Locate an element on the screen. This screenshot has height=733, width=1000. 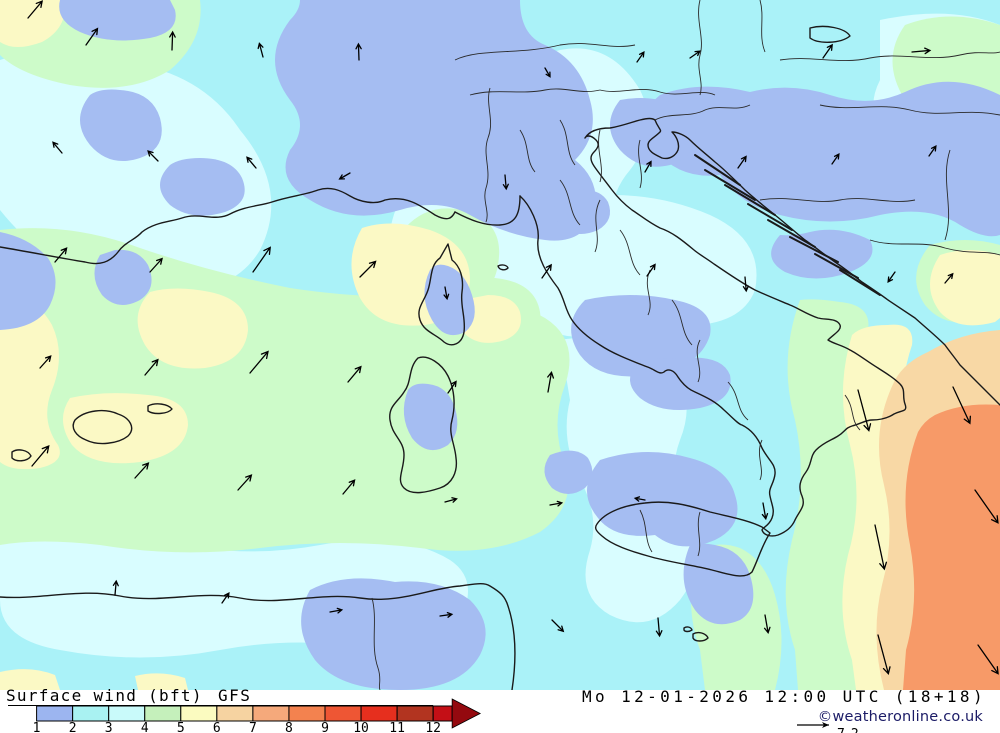
clipped-bottom-text: 72 is located at coordinates (851, 730).